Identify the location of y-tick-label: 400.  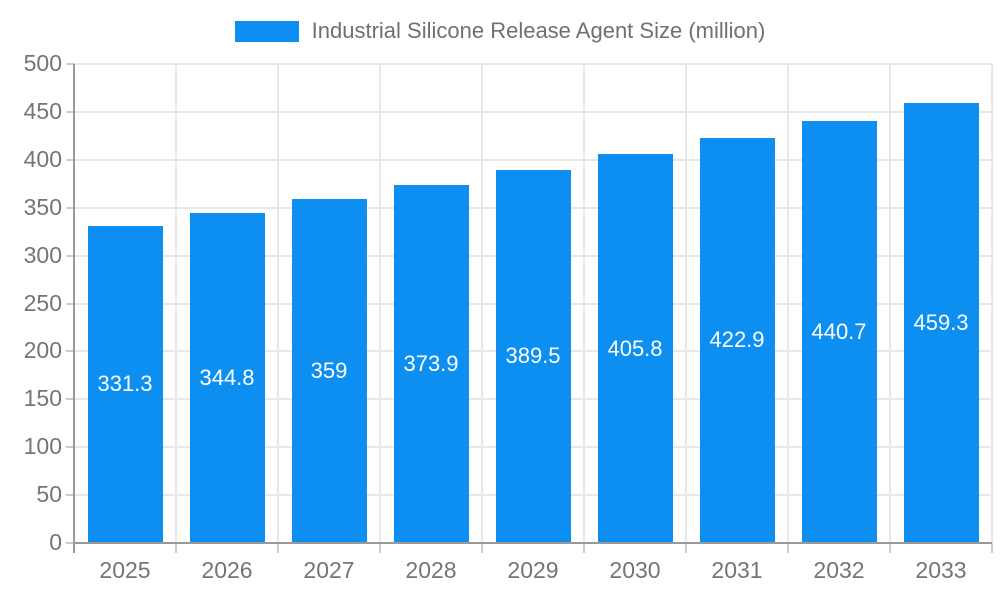
(42, 158).